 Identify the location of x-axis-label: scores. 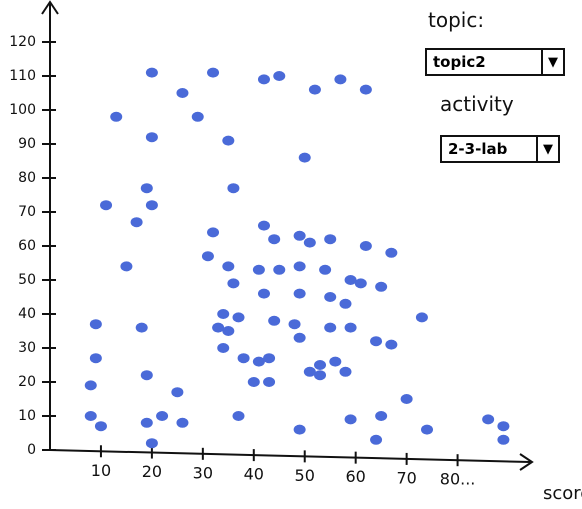
(562, 493).